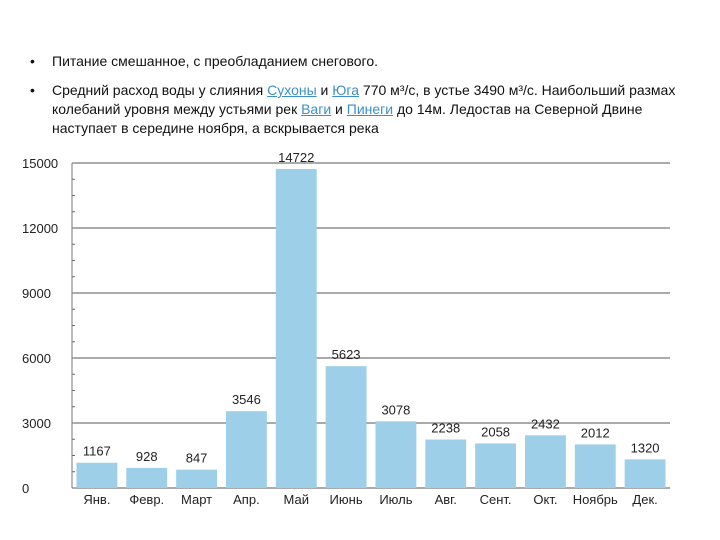 The height and width of the screenshot is (540, 720). What do you see at coordinates (146, 499) in the screenshot?
I see `x-tick-label: Февр.` at bounding box center [146, 499].